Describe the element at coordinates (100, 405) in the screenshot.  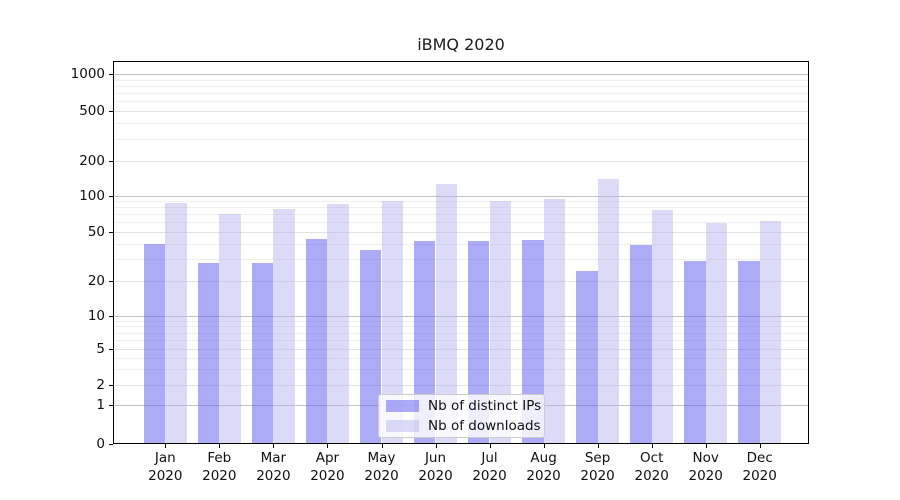
I see `y-axis-tick-label: 1` at that location.